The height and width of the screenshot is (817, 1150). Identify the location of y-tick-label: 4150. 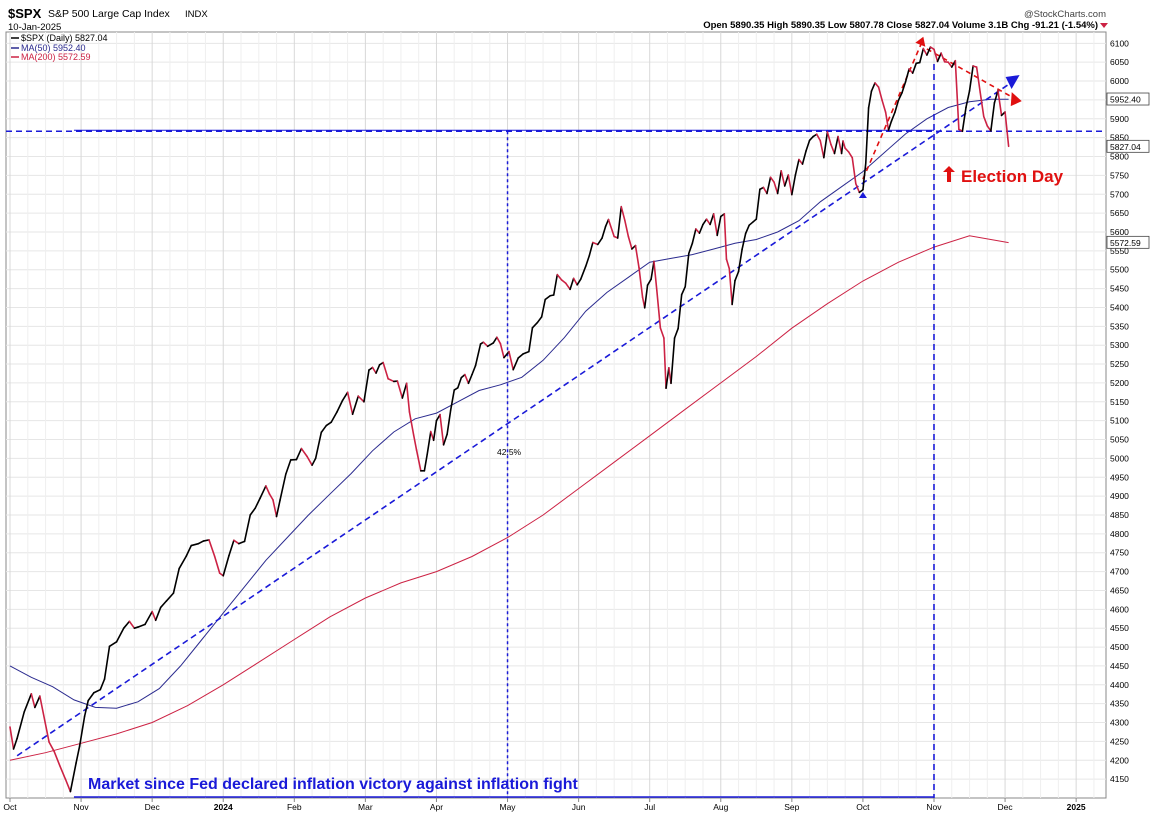
(1119, 779).